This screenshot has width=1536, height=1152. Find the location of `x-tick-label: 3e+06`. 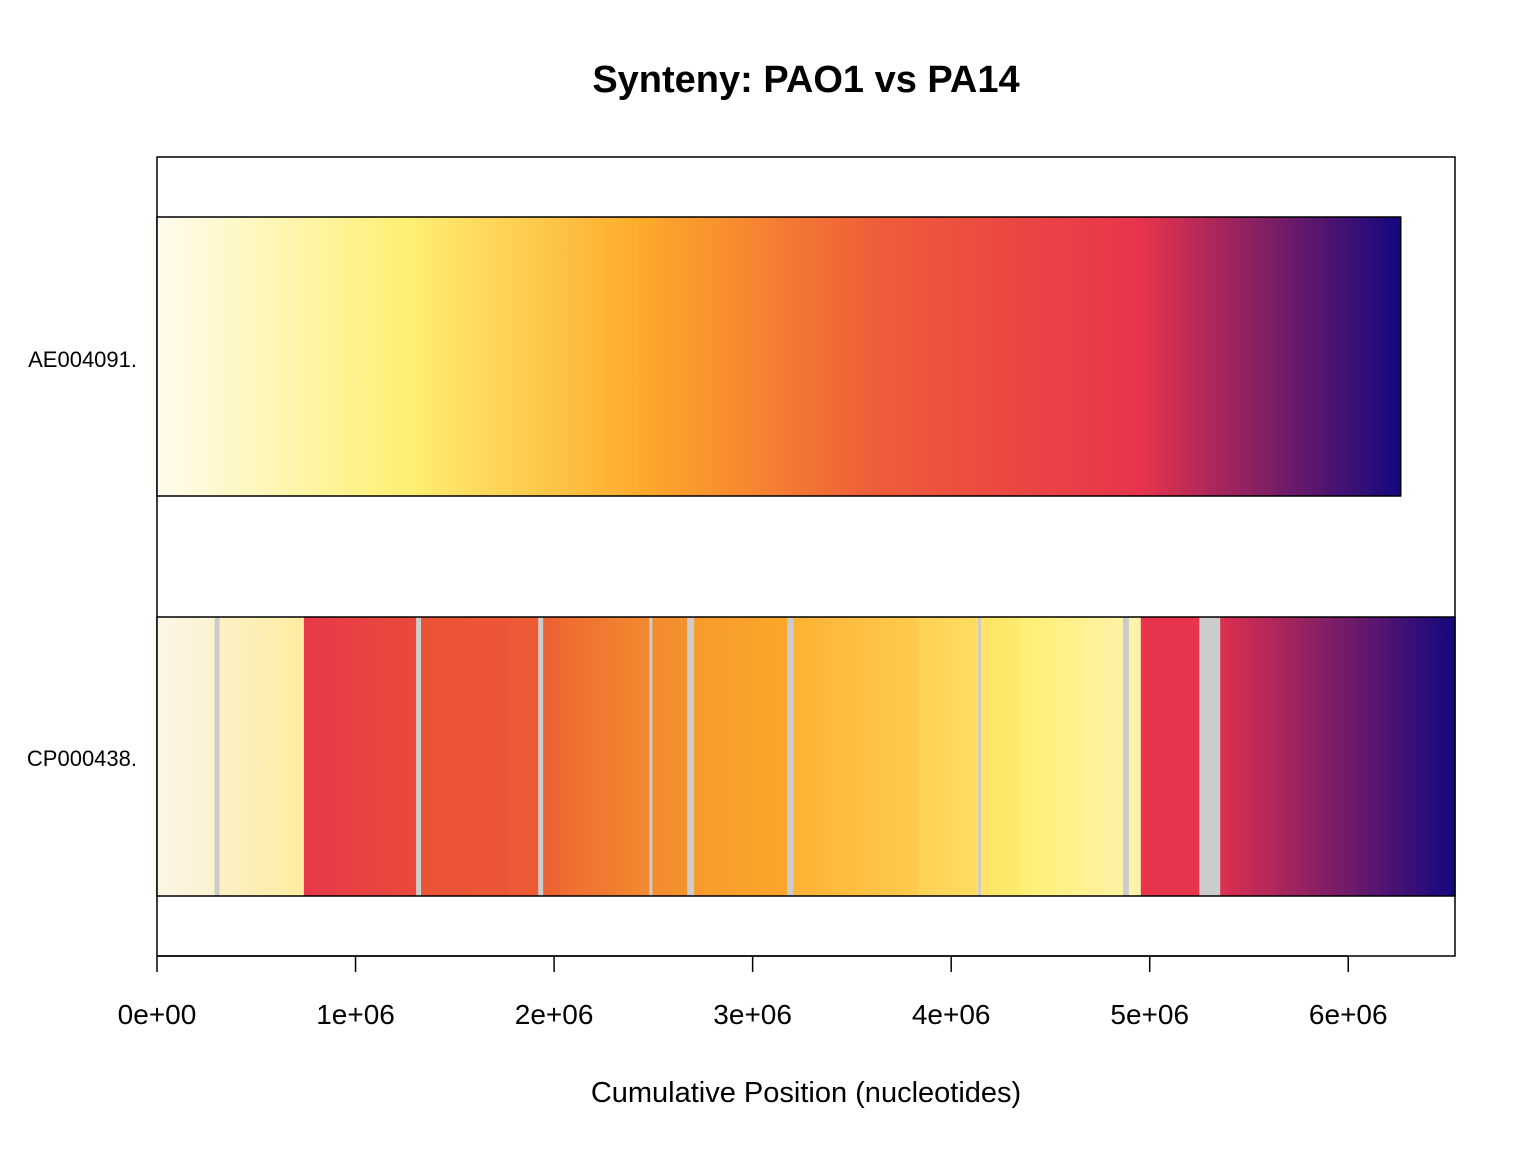

x-tick-label: 3e+06 is located at coordinates (752, 1014).